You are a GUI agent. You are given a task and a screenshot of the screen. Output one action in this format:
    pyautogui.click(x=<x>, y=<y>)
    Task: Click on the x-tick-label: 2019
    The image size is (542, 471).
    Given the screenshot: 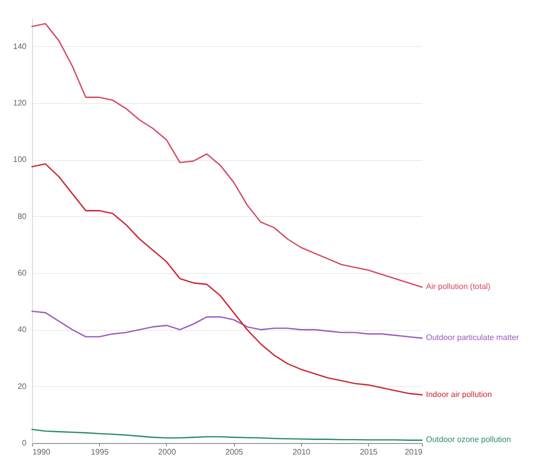 What is the action you would take?
    pyautogui.click(x=414, y=452)
    